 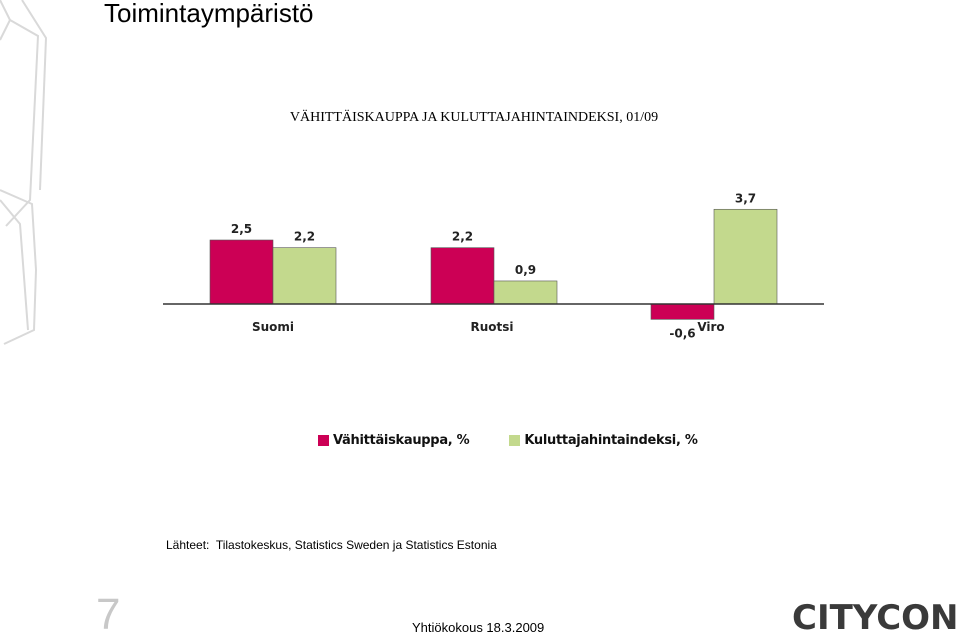 I want to click on data-label: 2,5, so click(x=241, y=229).